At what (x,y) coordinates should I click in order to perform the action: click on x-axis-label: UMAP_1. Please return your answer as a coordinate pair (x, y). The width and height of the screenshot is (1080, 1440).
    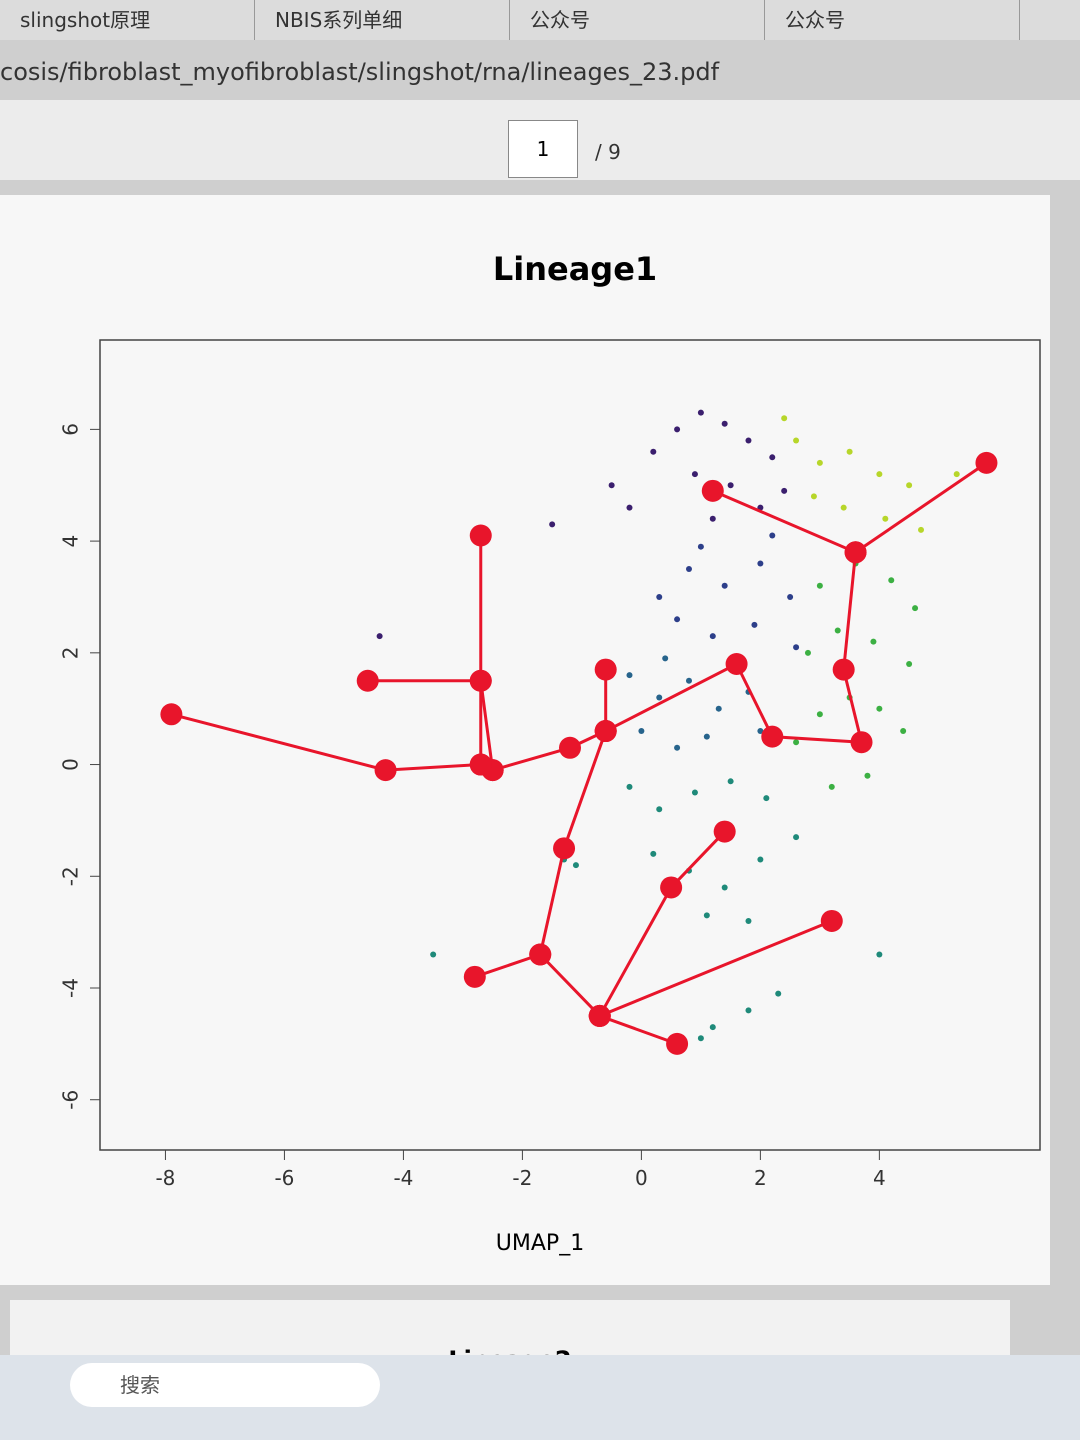
    Looking at the image, I should click on (540, 1243).